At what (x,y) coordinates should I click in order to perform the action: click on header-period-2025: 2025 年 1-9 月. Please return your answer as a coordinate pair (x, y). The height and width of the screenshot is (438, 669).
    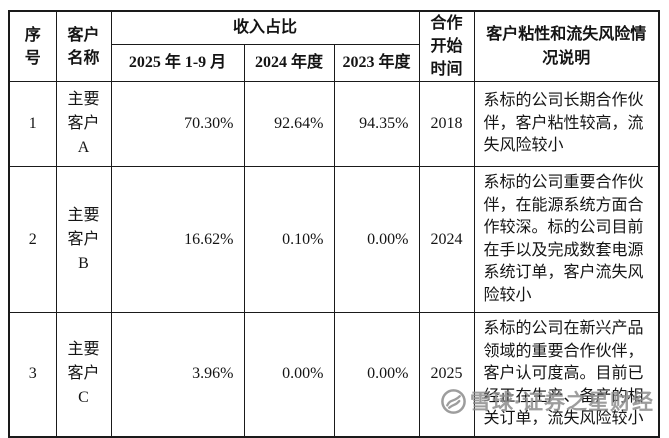
    Looking at the image, I should click on (177, 63).